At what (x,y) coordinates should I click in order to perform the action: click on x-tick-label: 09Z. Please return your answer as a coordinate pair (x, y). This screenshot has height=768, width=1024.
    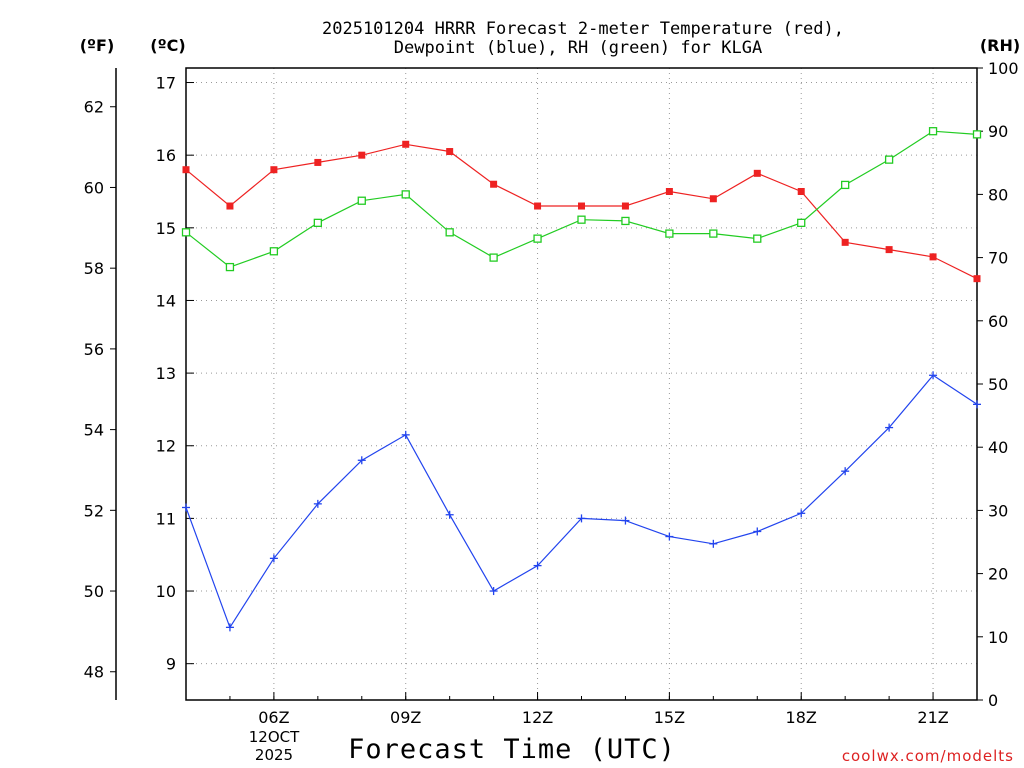
    Looking at the image, I should click on (405, 717).